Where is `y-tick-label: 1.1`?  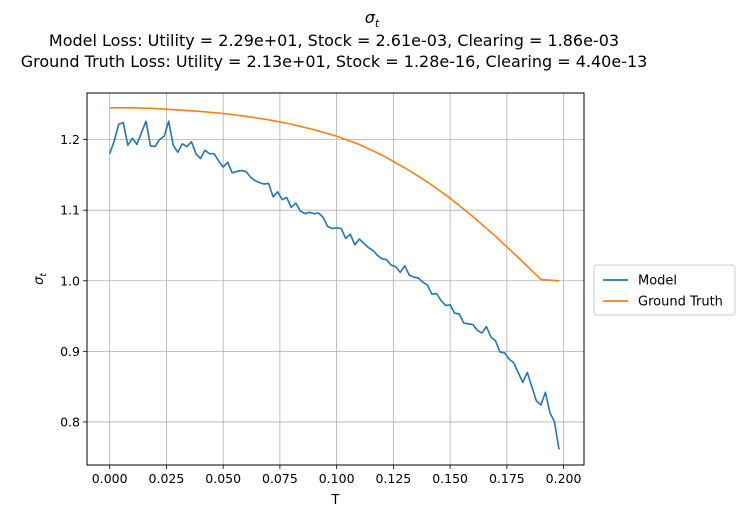 y-tick-label: 1.1 is located at coordinates (70, 210).